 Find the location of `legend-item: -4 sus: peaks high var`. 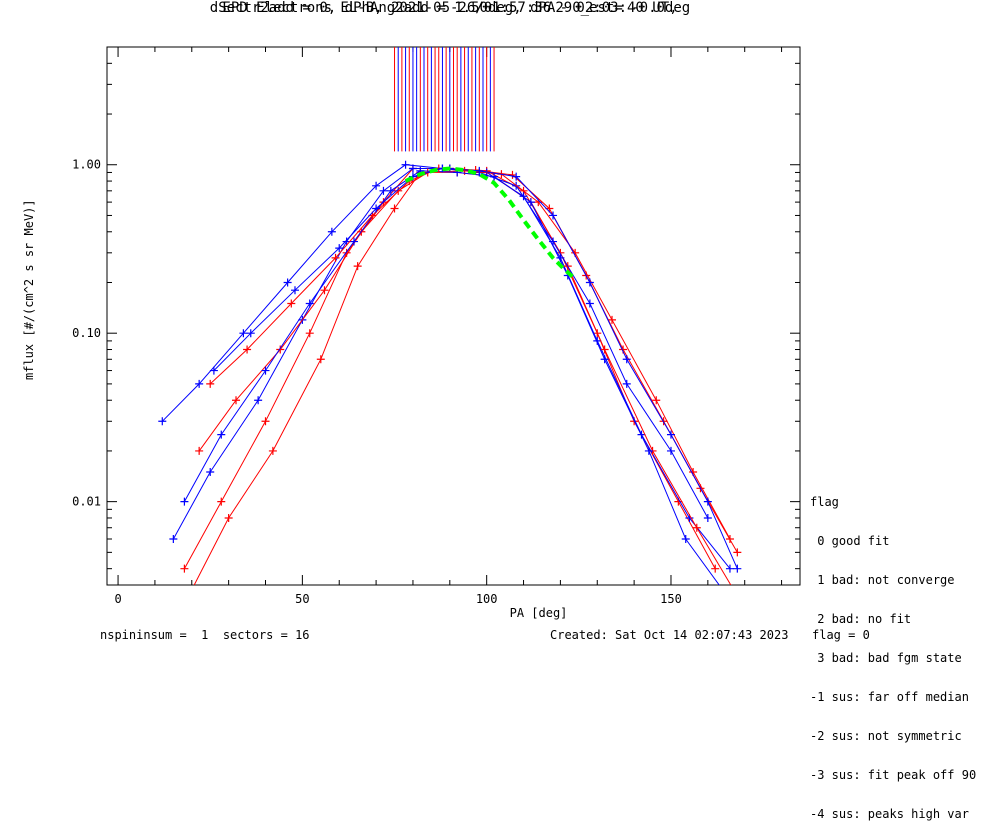

legend-item: -4 sus: peaks high var is located at coordinates (889, 814).